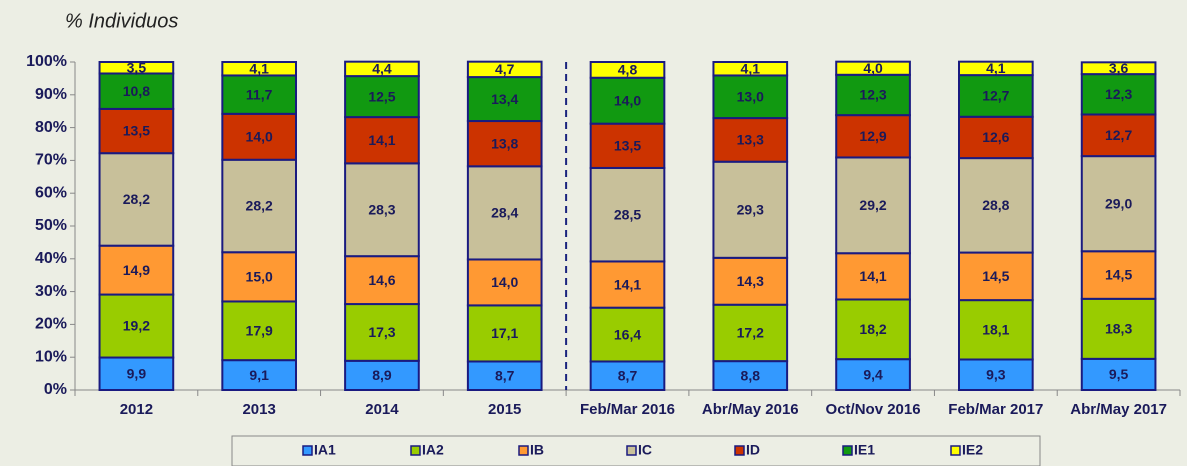 The image size is (1187, 466). Describe the element at coordinates (864, 450) in the screenshot. I see `legend-label: IE1` at that location.